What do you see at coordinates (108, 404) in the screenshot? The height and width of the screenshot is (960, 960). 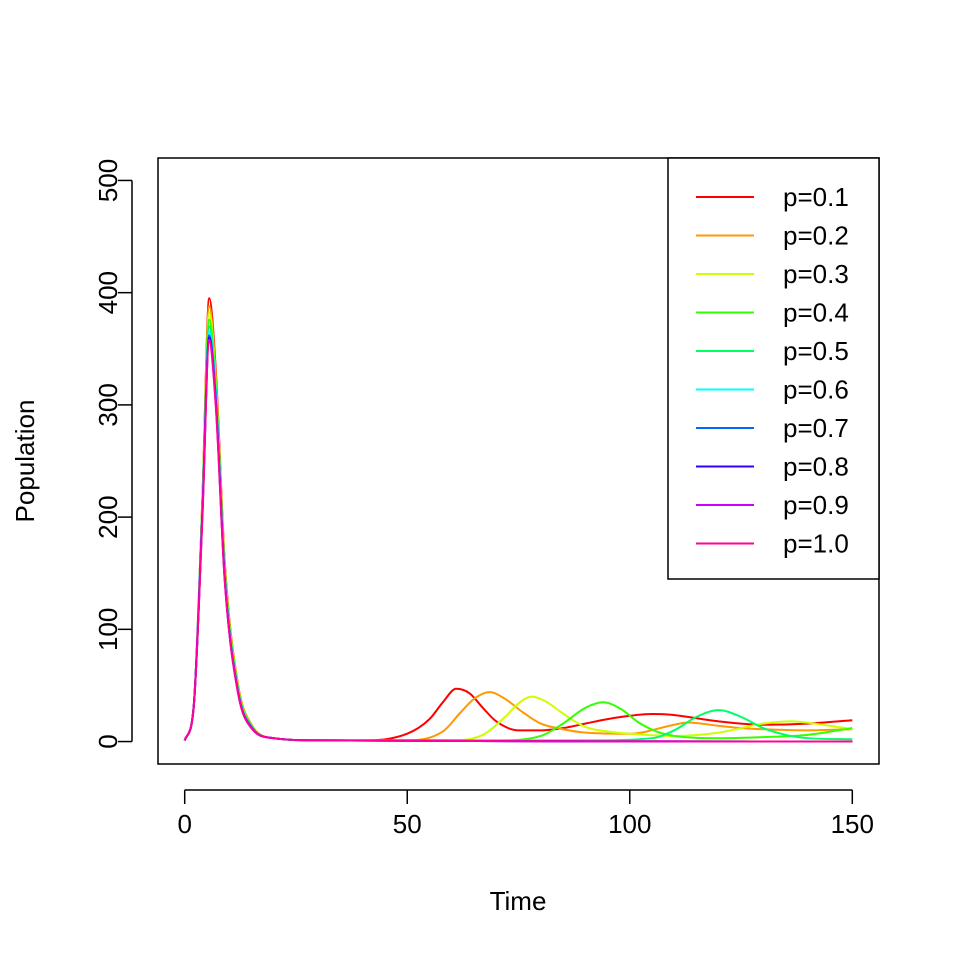 I see `y-tick-label-300: 300` at bounding box center [108, 404].